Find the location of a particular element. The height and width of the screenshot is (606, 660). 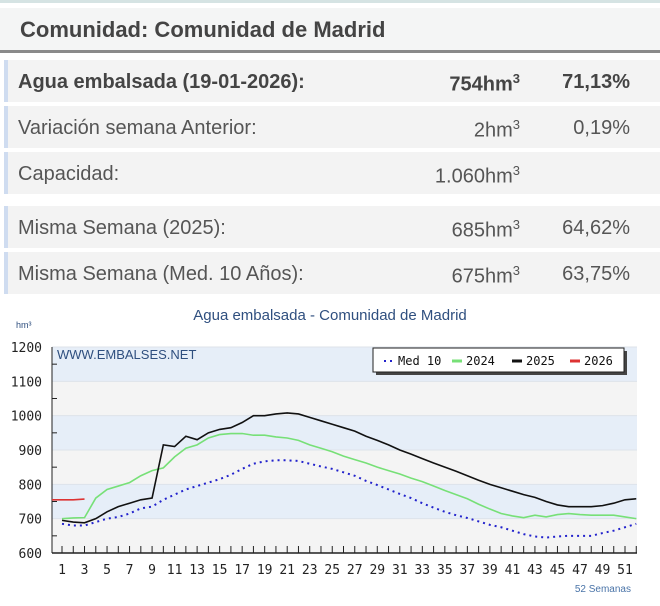

x-tick-label: 37 is located at coordinates (468, 570).